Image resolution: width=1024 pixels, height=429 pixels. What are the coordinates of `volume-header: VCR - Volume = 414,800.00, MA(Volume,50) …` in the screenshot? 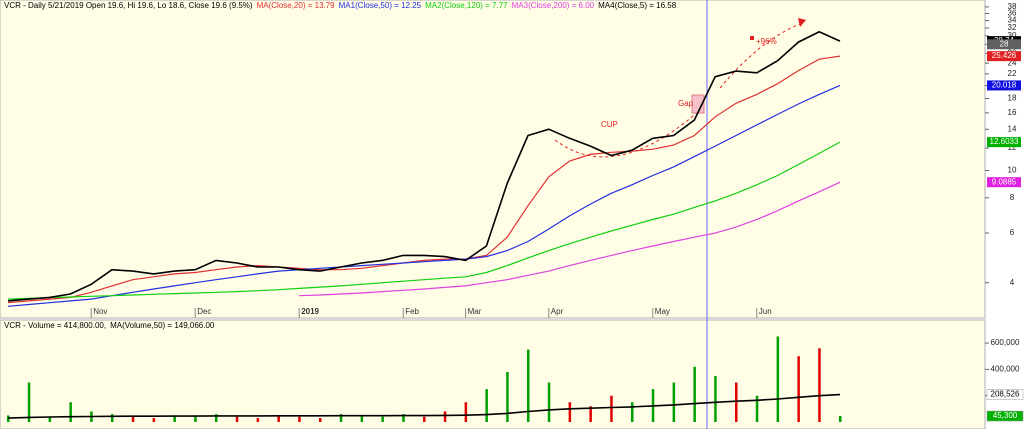 It's located at (109, 325).